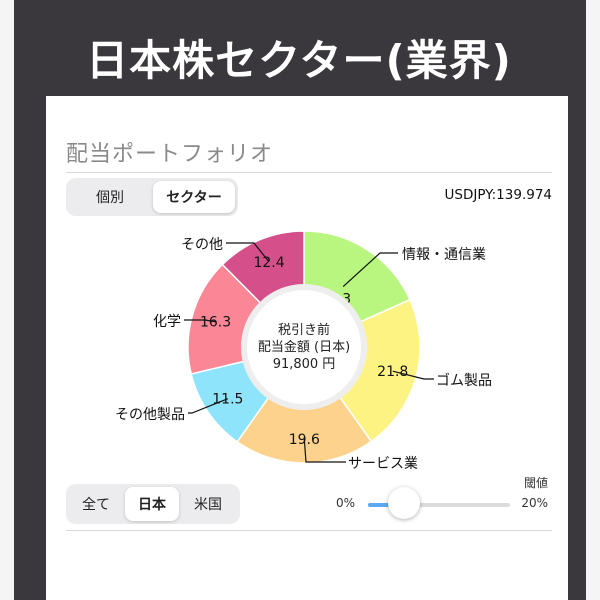  Describe the element at coordinates (535, 483) in the screenshot. I see `threshold-label: 閾値` at that location.